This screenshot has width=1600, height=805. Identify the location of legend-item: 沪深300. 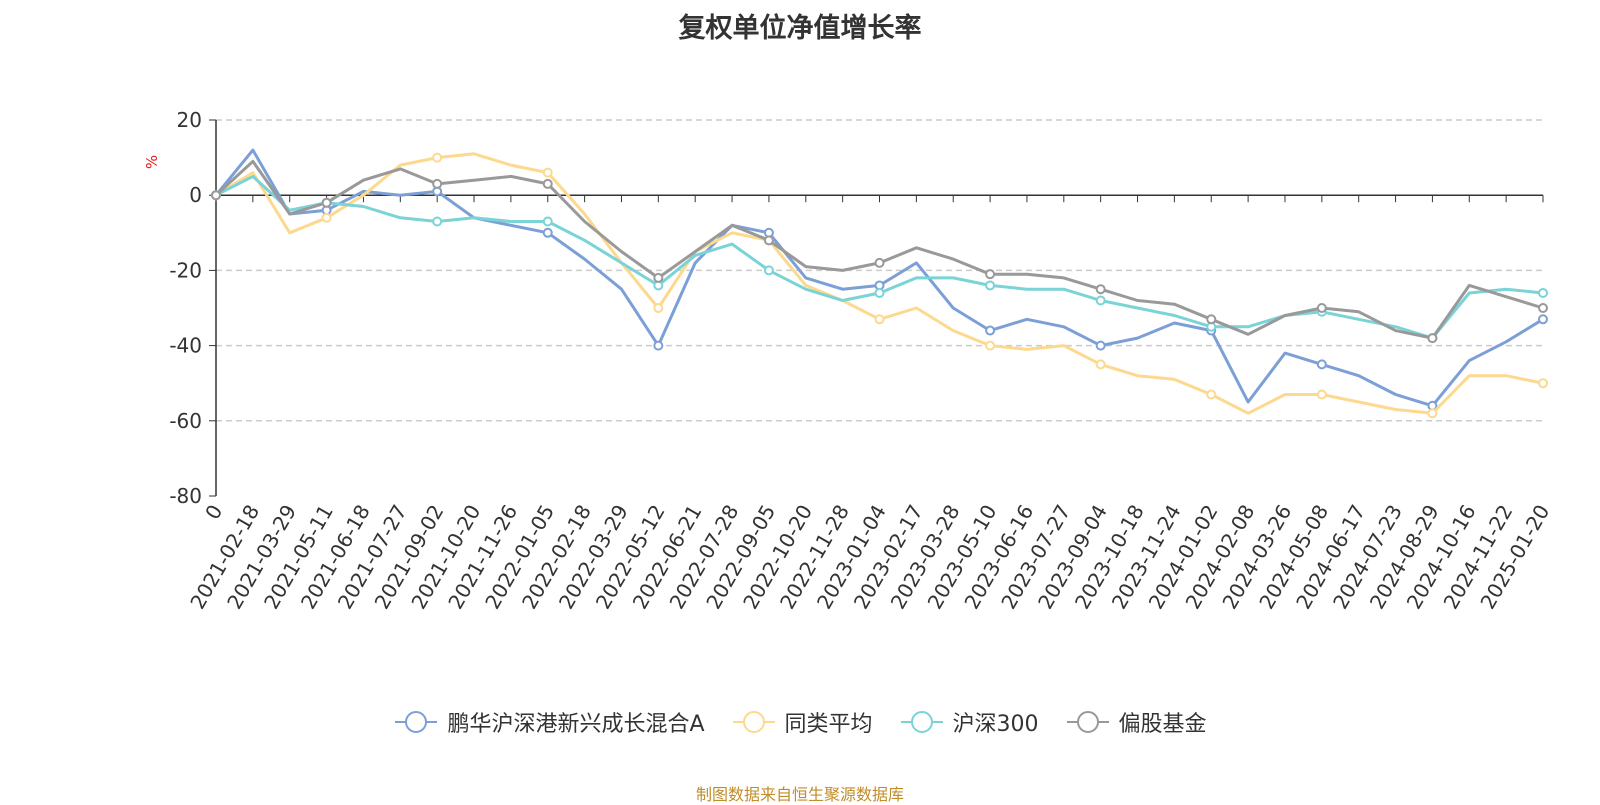
(969, 722).